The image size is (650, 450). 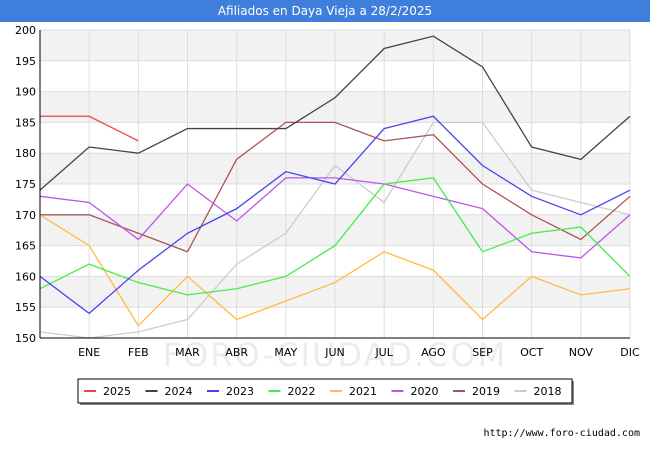 What do you see at coordinates (363, 391) in the screenshot?
I see `legend-label-2021: 2021` at bounding box center [363, 391].